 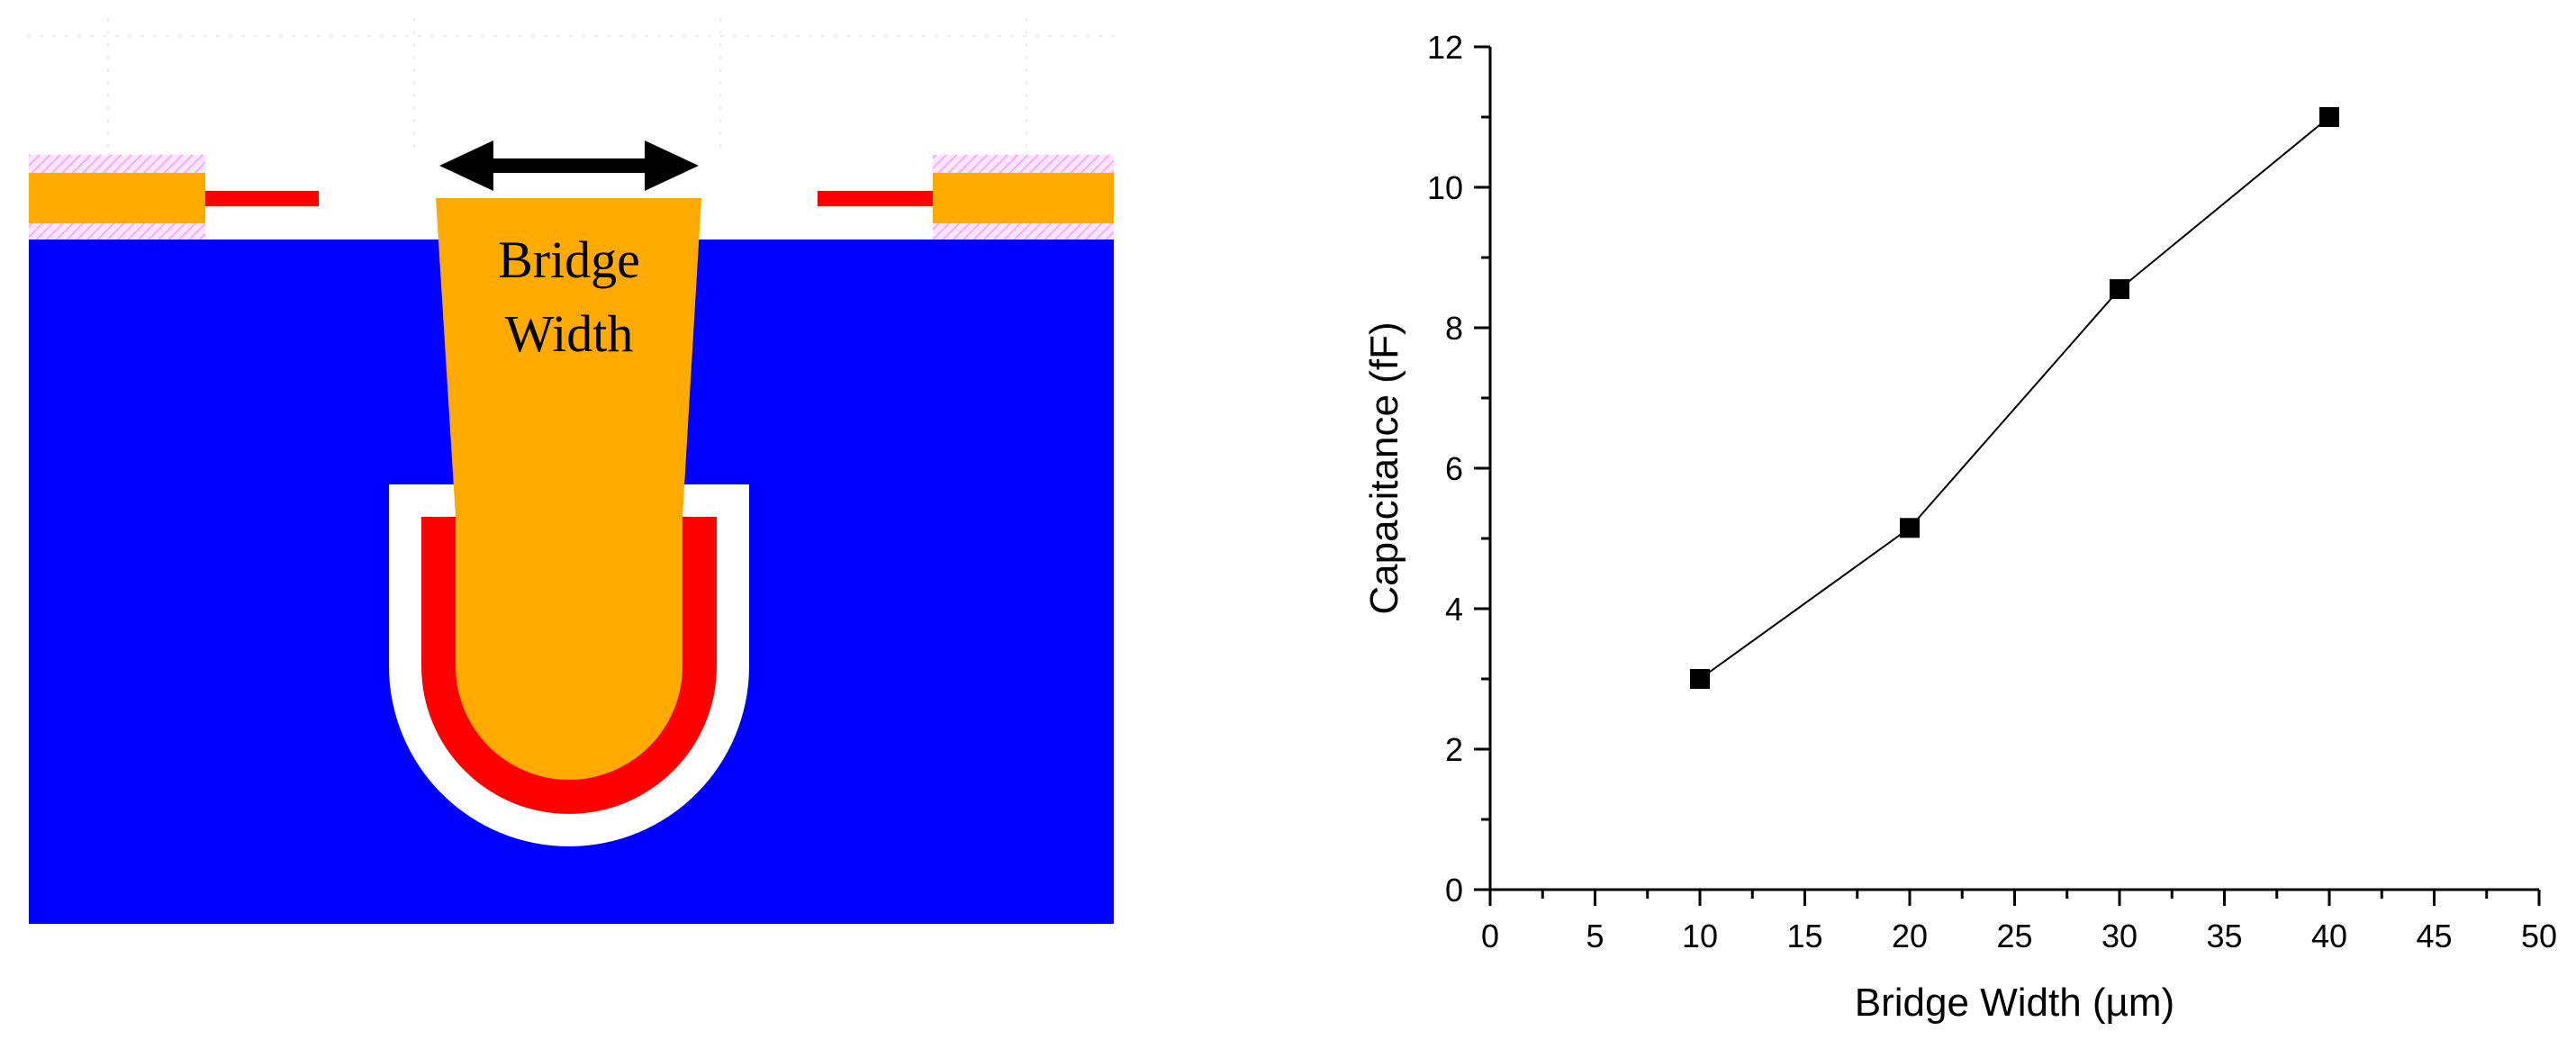 I want to click on x-tick-label: 10, so click(x=1700, y=936).